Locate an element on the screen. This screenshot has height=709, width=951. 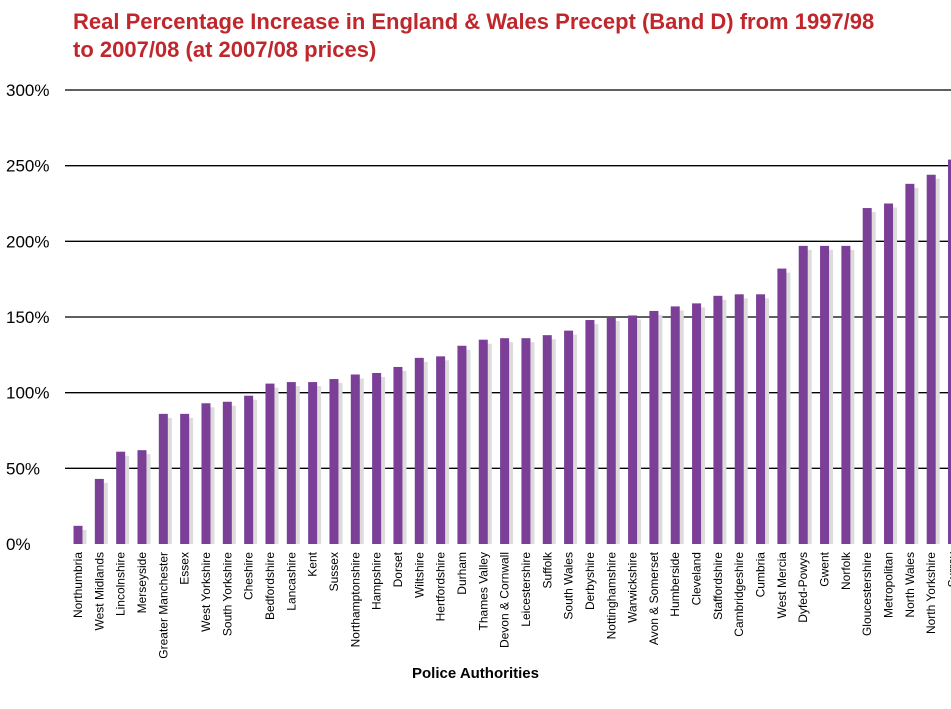
x-tick-label: Sussex is located at coordinates (334, 571).